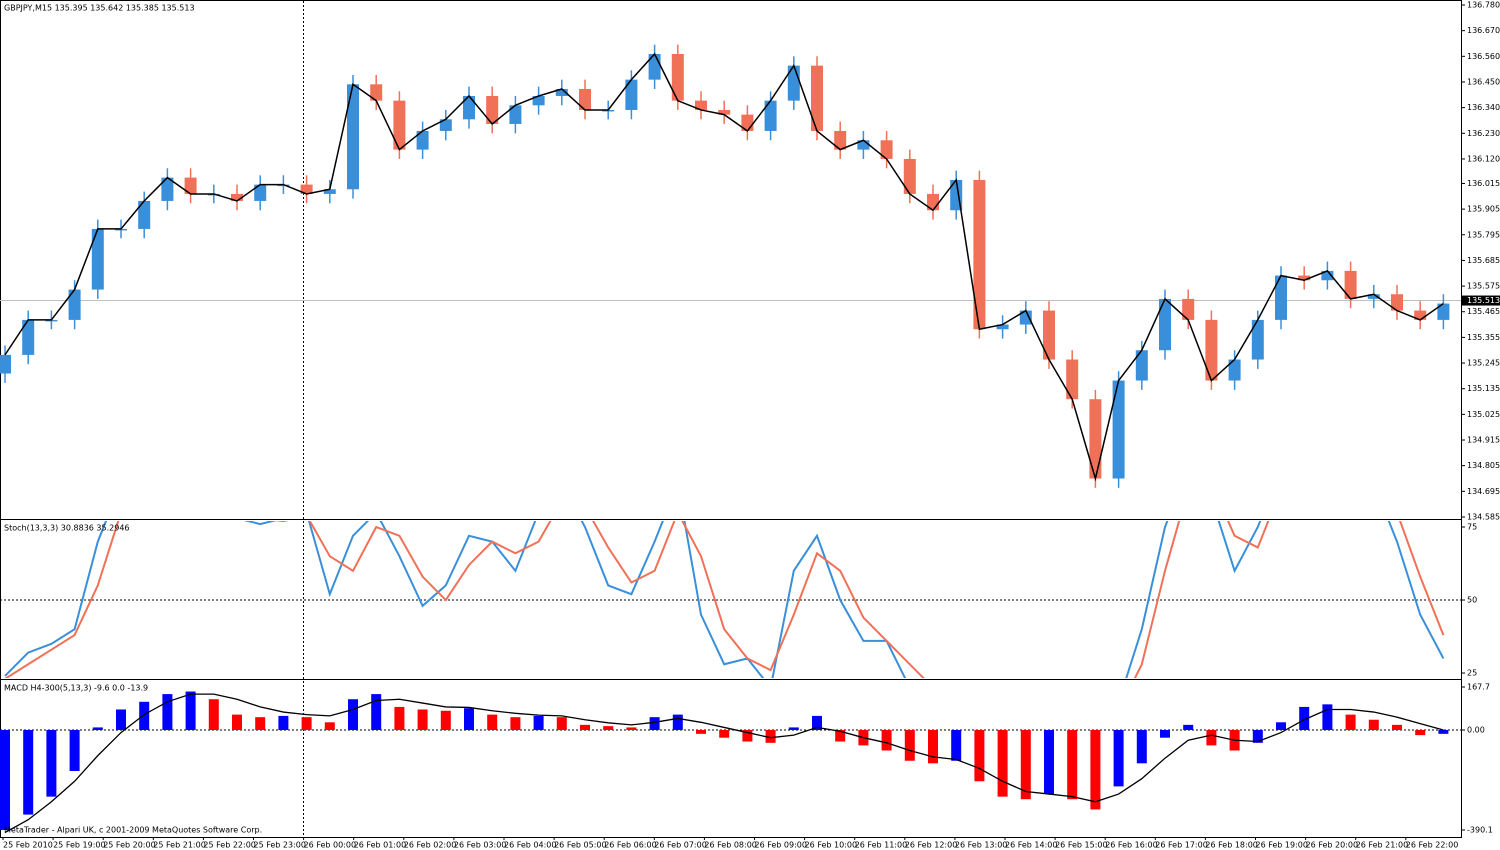  Describe the element at coordinates (1131, 845) in the screenshot. I see `x-tick-label: 26 Feb 16:00` at that location.